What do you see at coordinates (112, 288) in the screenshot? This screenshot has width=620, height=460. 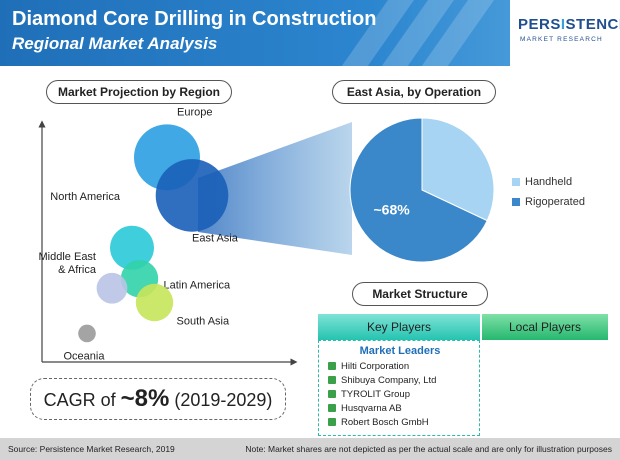 I see `bubble-middle-east-africa` at bounding box center [112, 288].